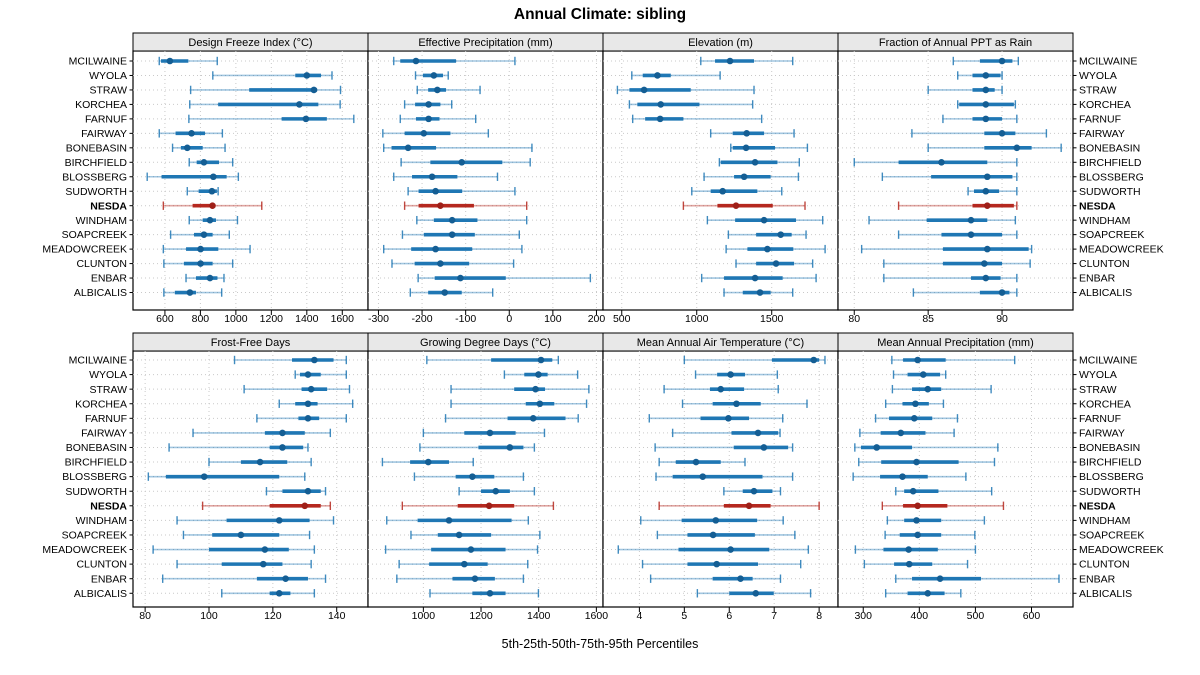 This screenshot has height=675, width=1200. Describe the element at coordinates (1105, 293) in the screenshot. I see `station-label-right: ALBICALIS` at that location.